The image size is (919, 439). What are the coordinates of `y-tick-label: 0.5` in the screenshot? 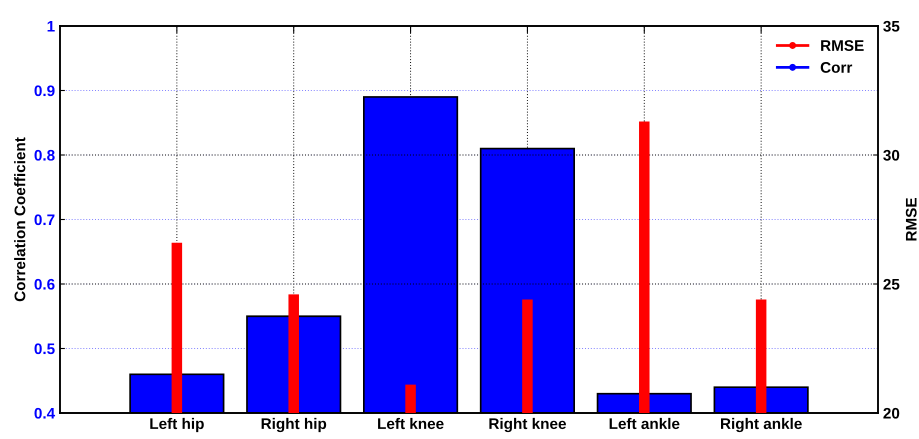 It's located at (44, 348).